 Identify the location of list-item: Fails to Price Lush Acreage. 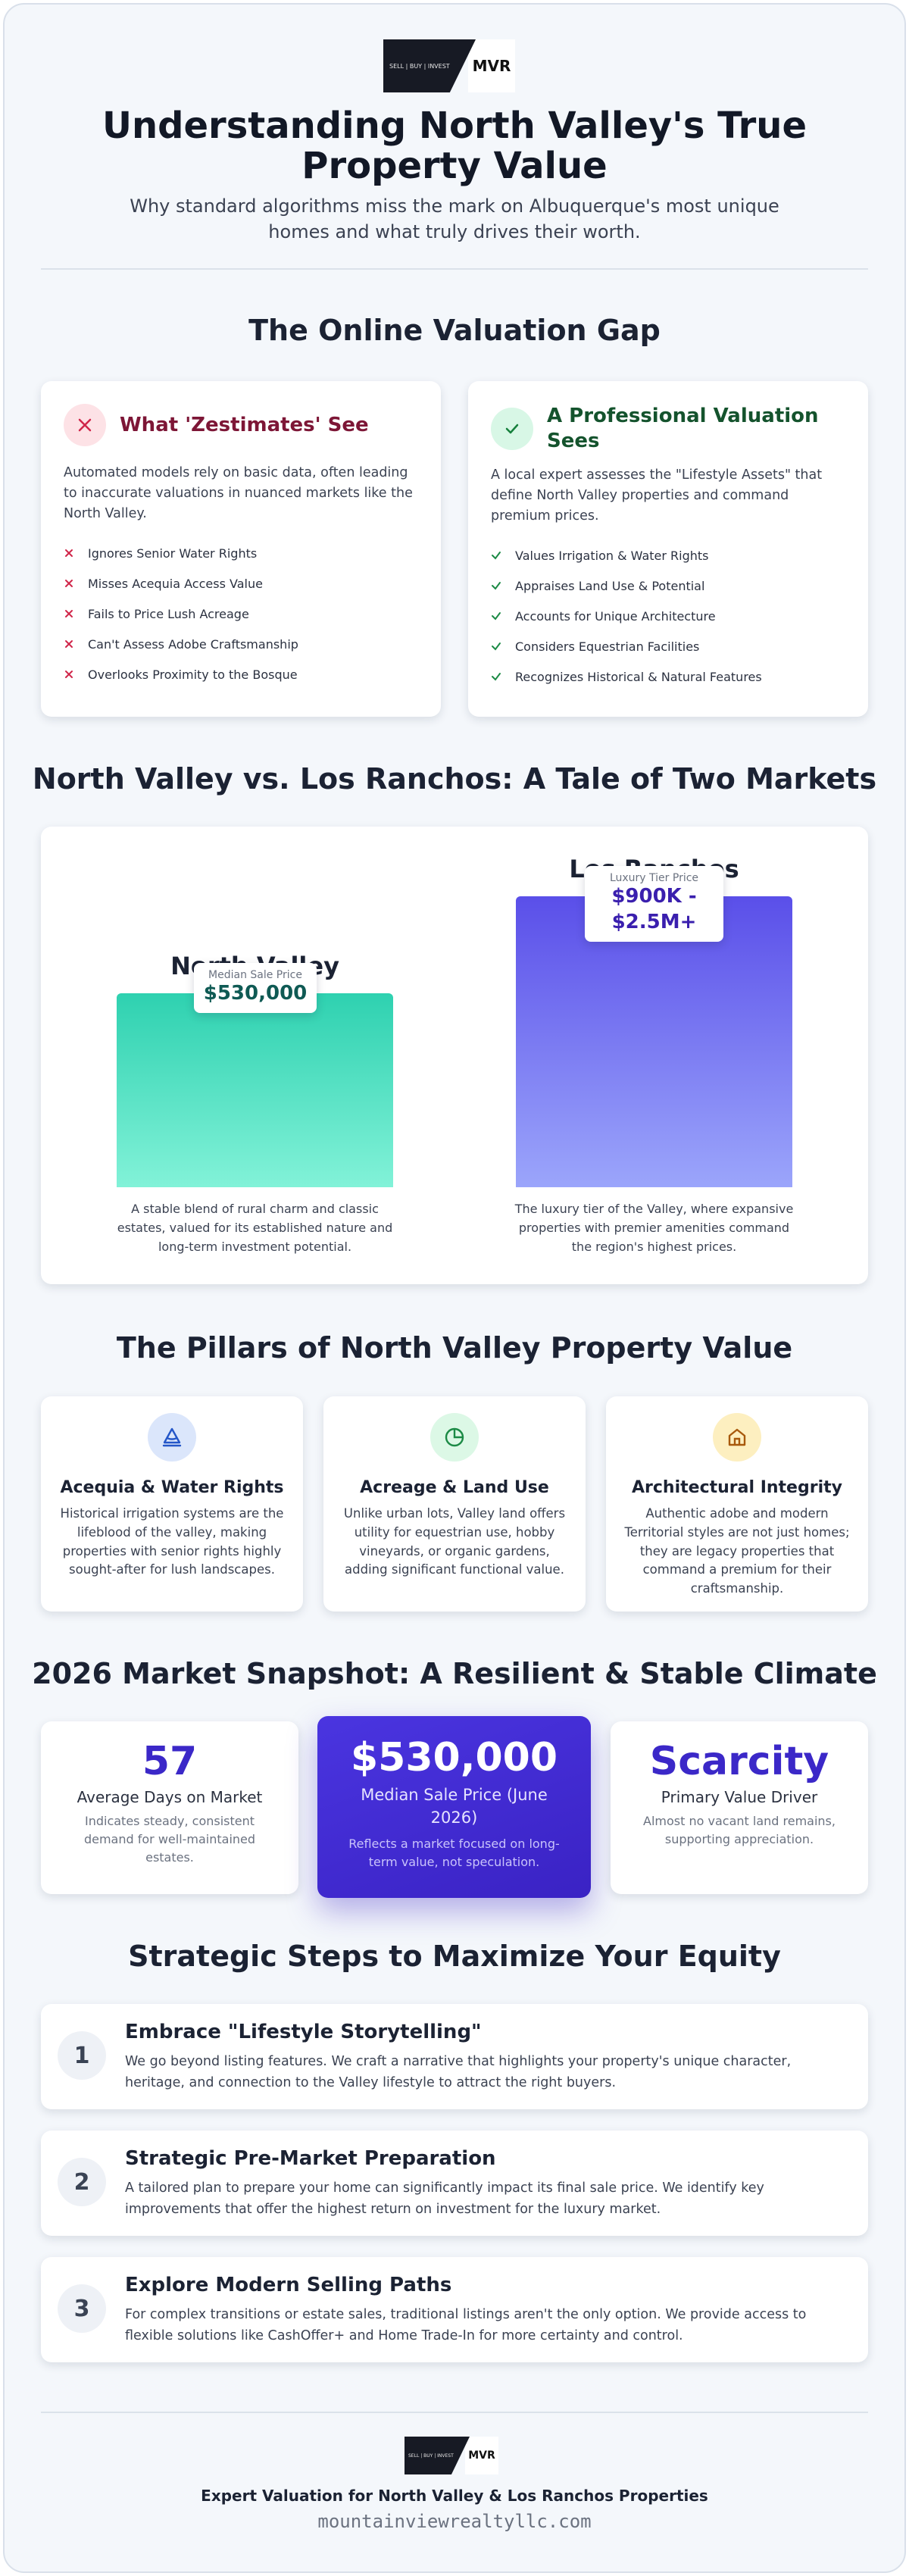
(241, 614).